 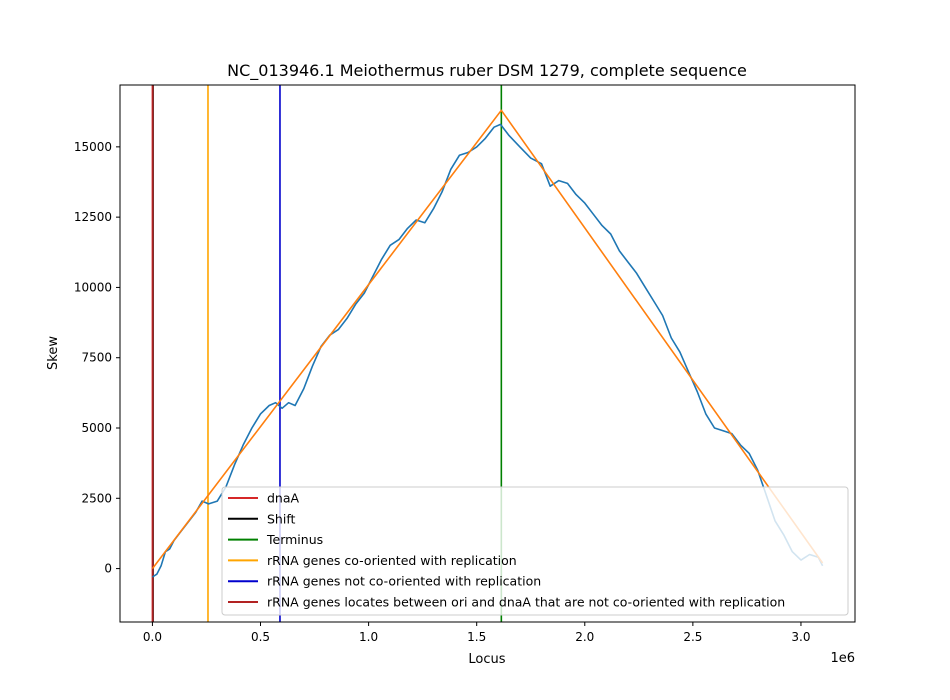 What do you see at coordinates (476, 637) in the screenshot?
I see `x-tick-label-3: 1.5` at bounding box center [476, 637].